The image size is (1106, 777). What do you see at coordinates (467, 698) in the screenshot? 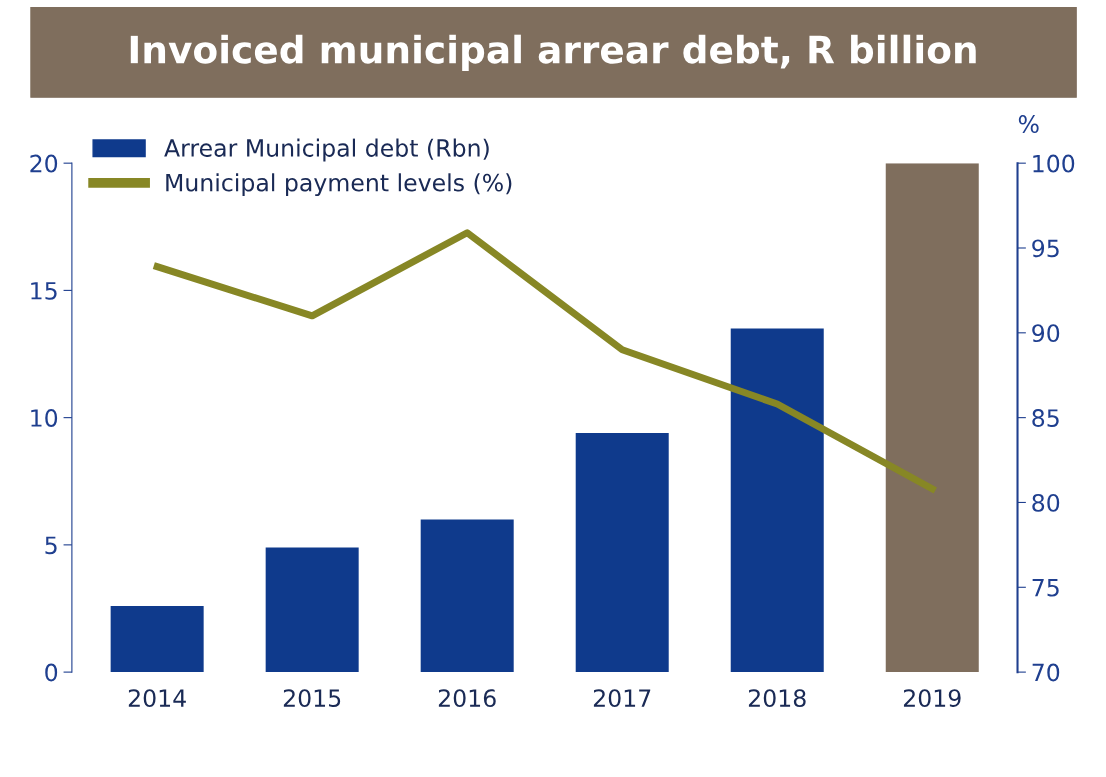
I see `x-tick-label: 2016` at bounding box center [467, 698].